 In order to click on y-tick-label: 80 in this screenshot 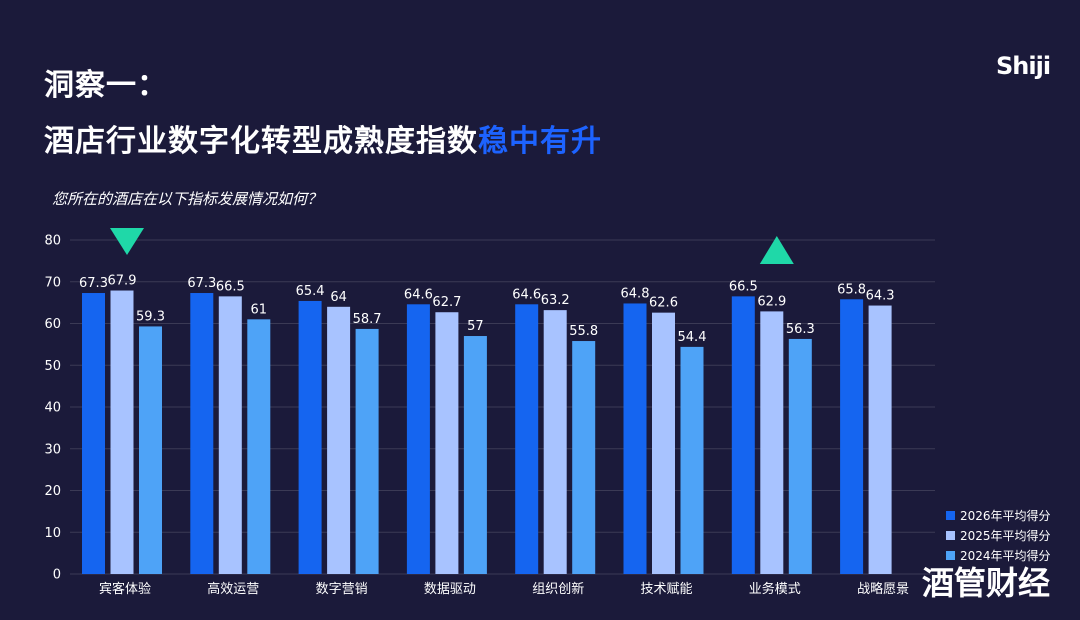, I will do `click(52, 241)`.